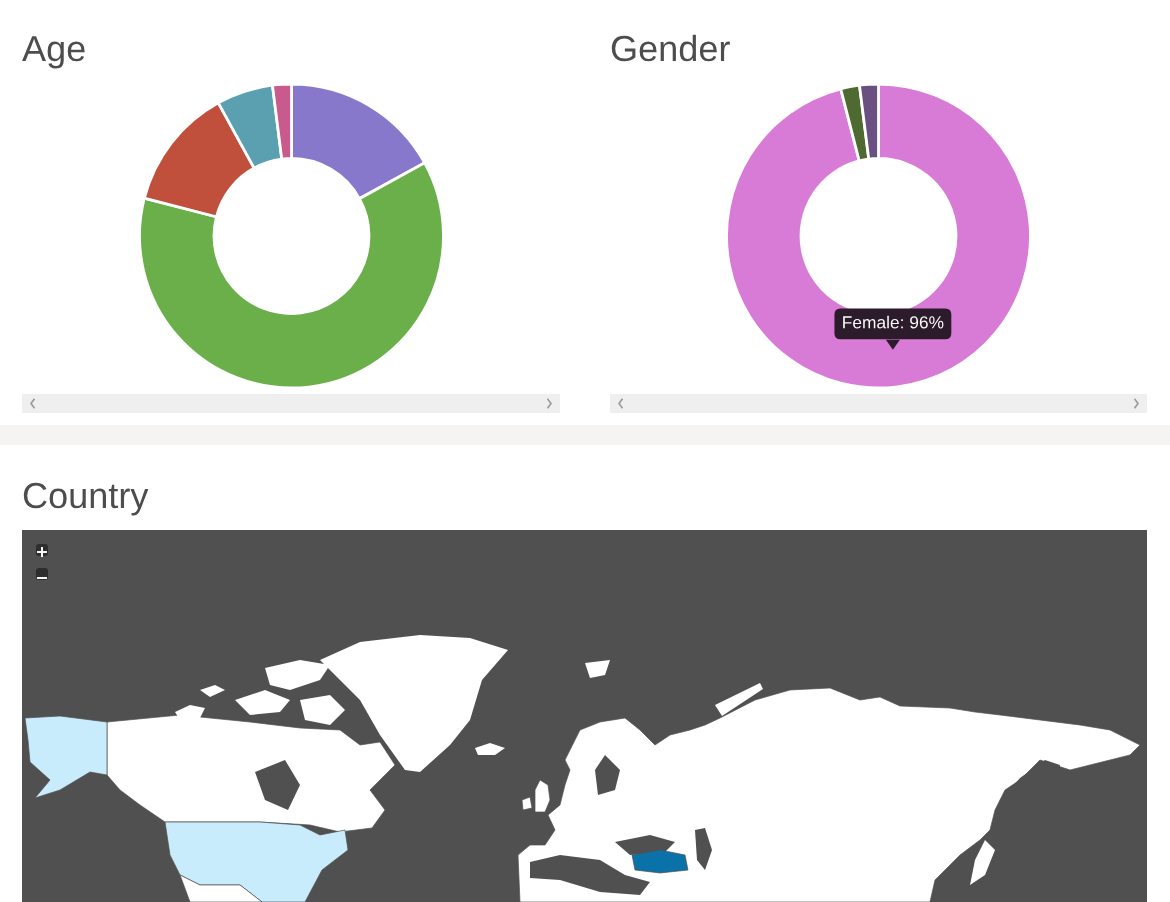  Describe the element at coordinates (893, 322) in the screenshot. I see `slice-label: Female: 96%` at that location.